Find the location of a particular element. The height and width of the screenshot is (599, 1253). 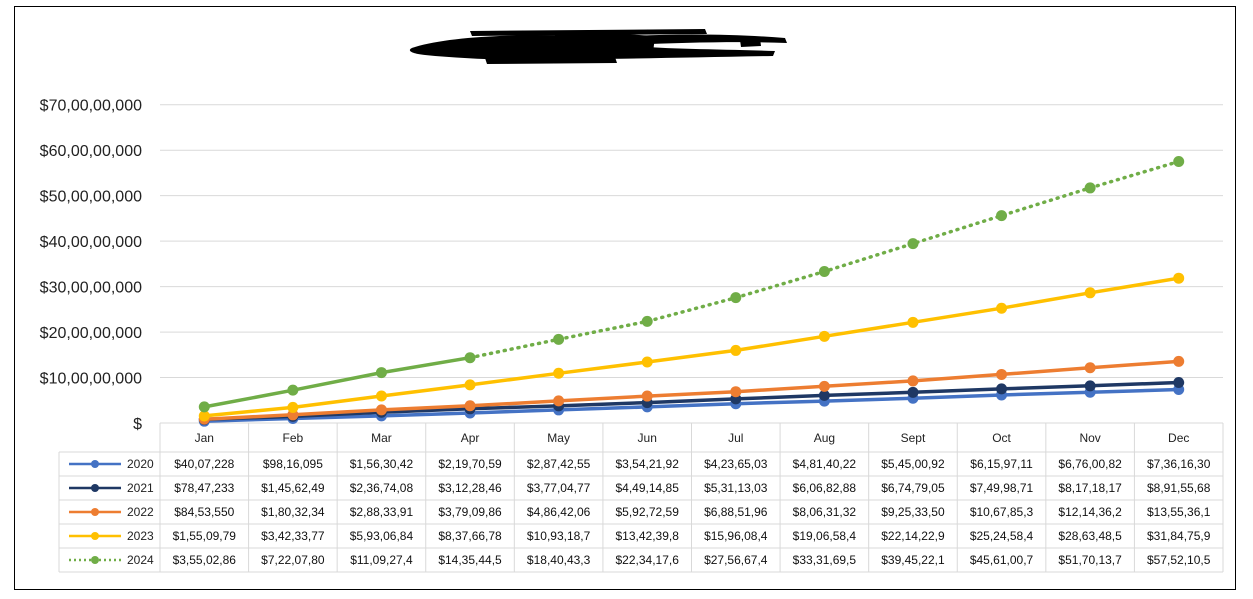

table-cell: $78,47,233 is located at coordinates (204, 488).